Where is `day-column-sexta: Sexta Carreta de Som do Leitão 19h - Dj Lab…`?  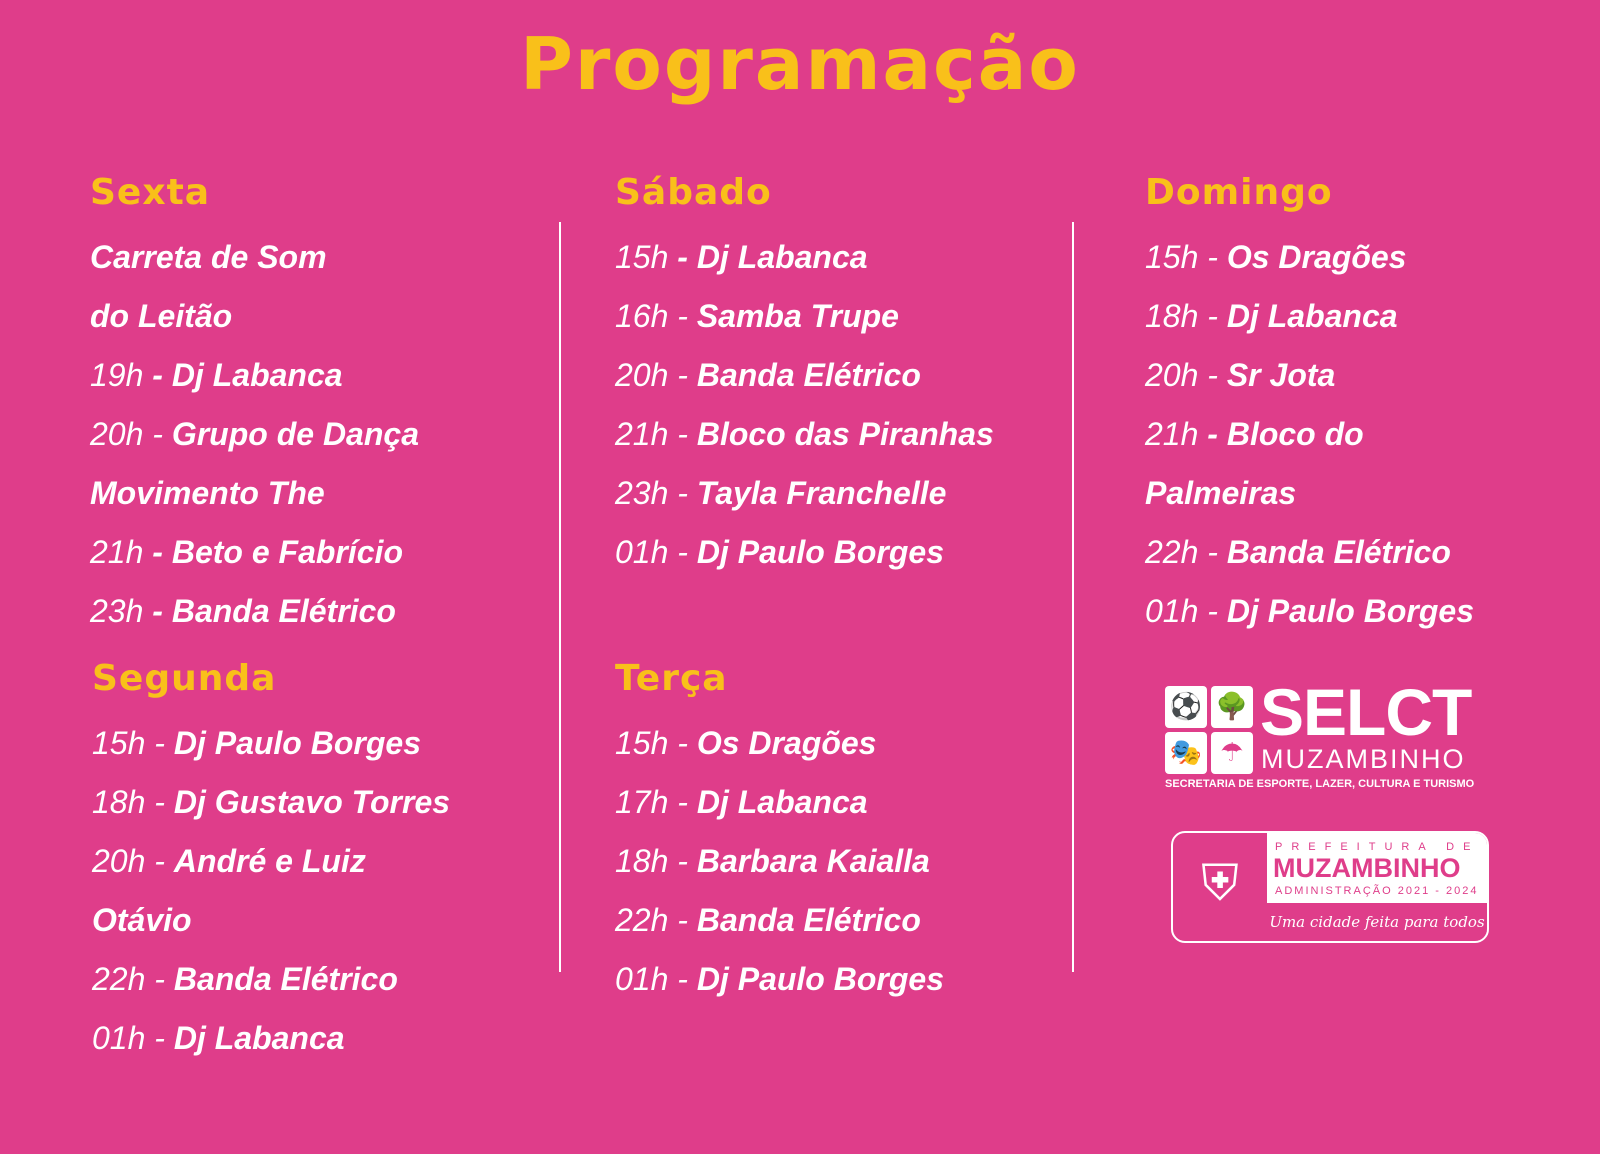
day-column-sexta: Sexta Carreta de Som do Leitão 19h - Dj Lab… is located at coordinates (350, 404).